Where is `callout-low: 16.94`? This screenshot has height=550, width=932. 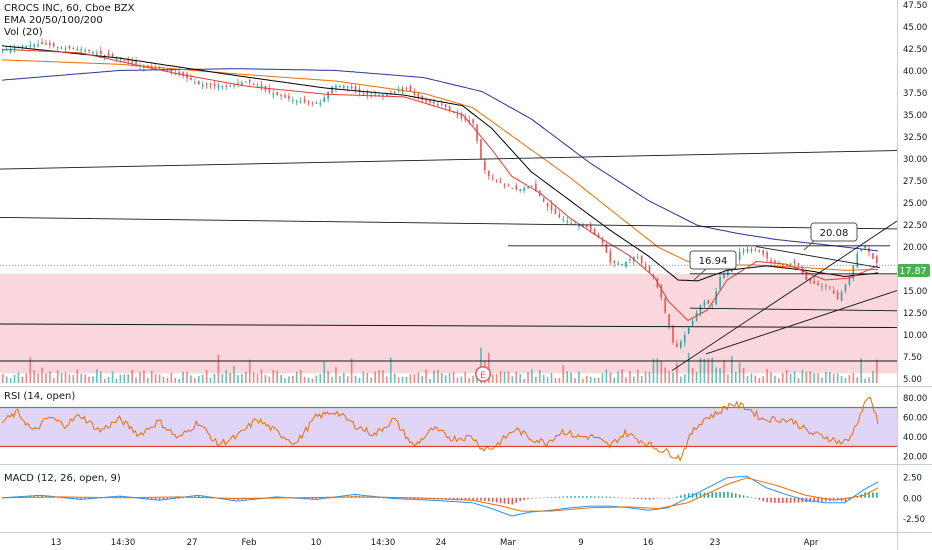 callout-low: 16.94 is located at coordinates (713, 265).